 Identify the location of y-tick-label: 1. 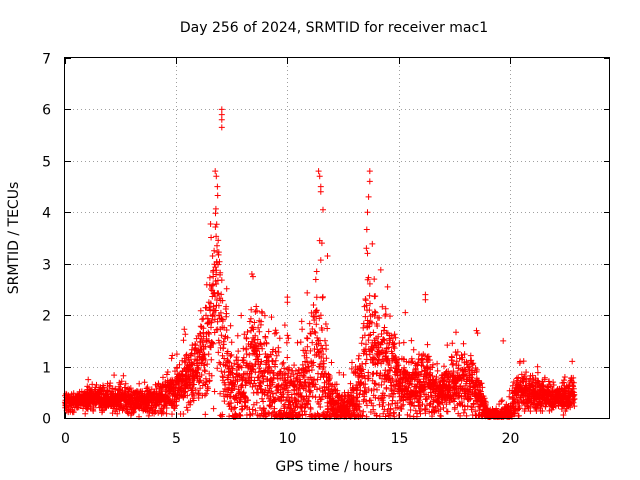
(46, 369).